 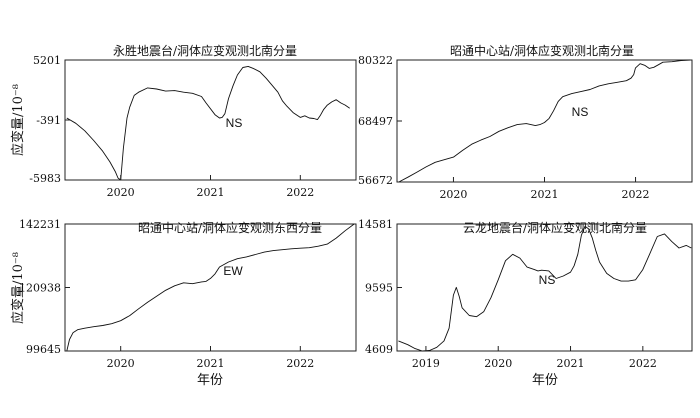 What do you see at coordinates (230, 227) in the screenshot?
I see `chart-title: 昭通中心站/洞体应变观测东西分量` at bounding box center [230, 227].